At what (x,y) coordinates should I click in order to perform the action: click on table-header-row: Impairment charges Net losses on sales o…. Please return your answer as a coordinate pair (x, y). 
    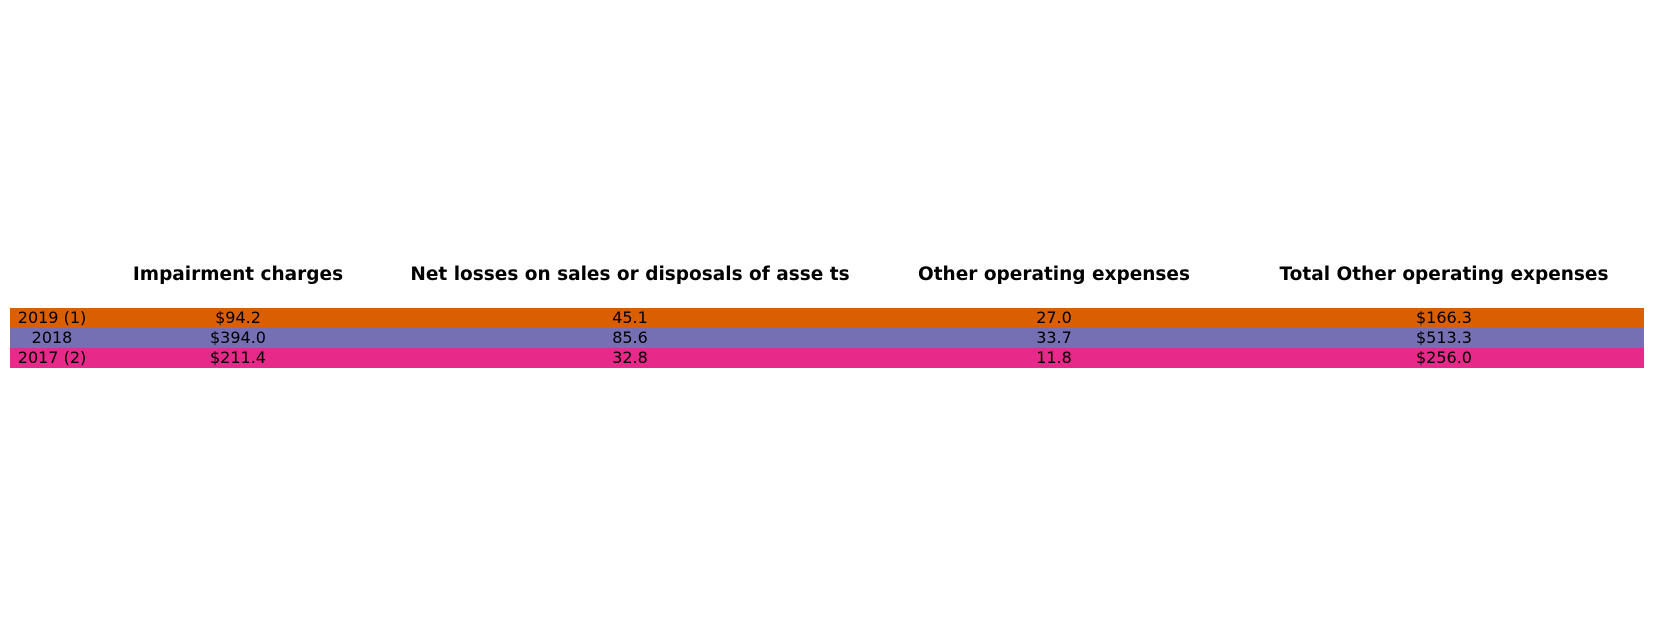
    Looking at the image, I should click on (827, 285).